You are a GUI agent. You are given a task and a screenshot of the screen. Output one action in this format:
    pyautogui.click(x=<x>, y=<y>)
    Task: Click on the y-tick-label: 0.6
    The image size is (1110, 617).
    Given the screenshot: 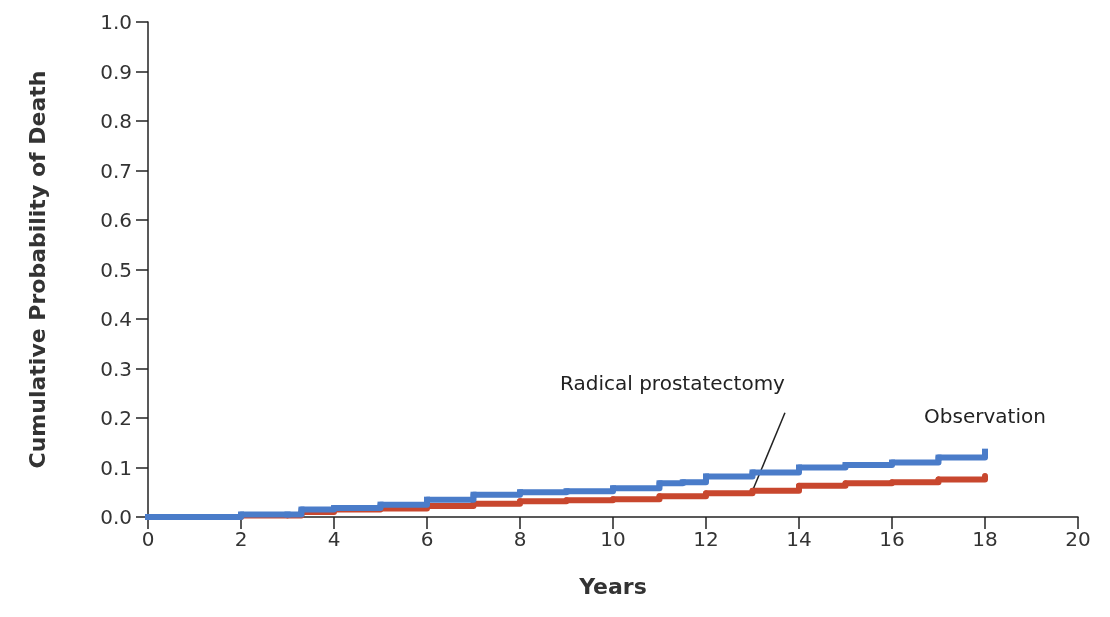 What is the action you would take?
    pyautogui.click(x=116, y=220)
    